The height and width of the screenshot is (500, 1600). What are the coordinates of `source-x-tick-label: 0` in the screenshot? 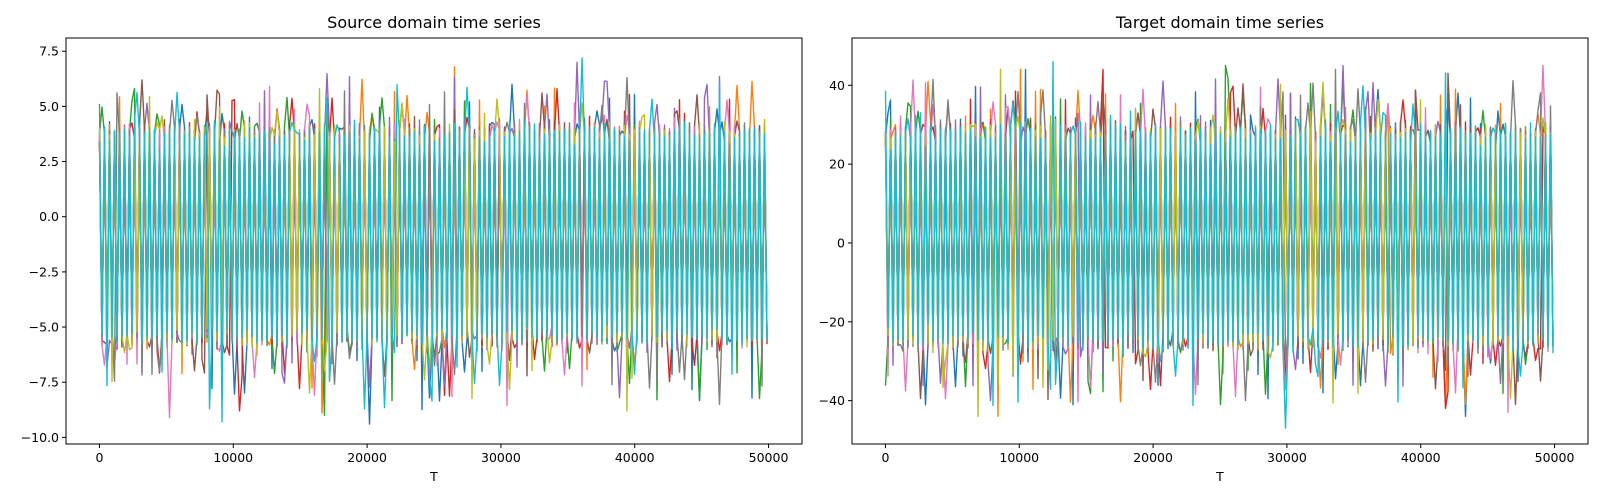 It's located at (99, 457).